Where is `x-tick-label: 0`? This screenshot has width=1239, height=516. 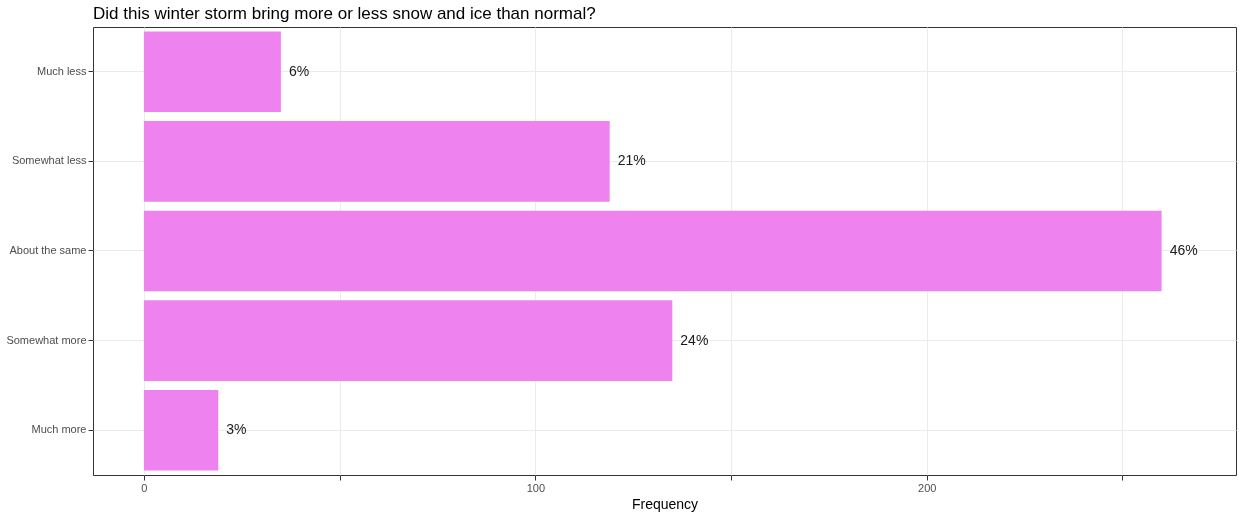 x-tick-label: 0 is located at coordinates (144, 487).